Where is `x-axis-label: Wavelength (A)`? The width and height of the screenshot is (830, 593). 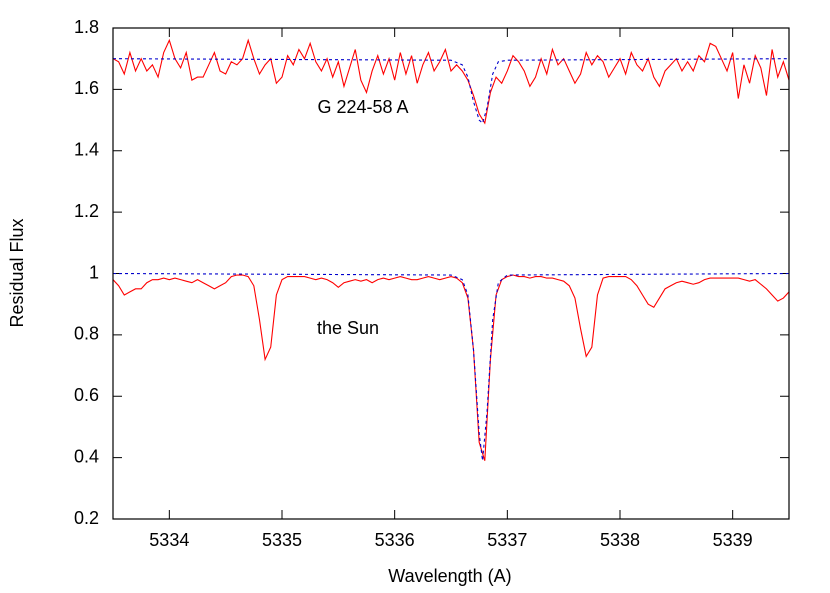
x-axis-label: Wavelength (A) is located at coordinates (449, 576).